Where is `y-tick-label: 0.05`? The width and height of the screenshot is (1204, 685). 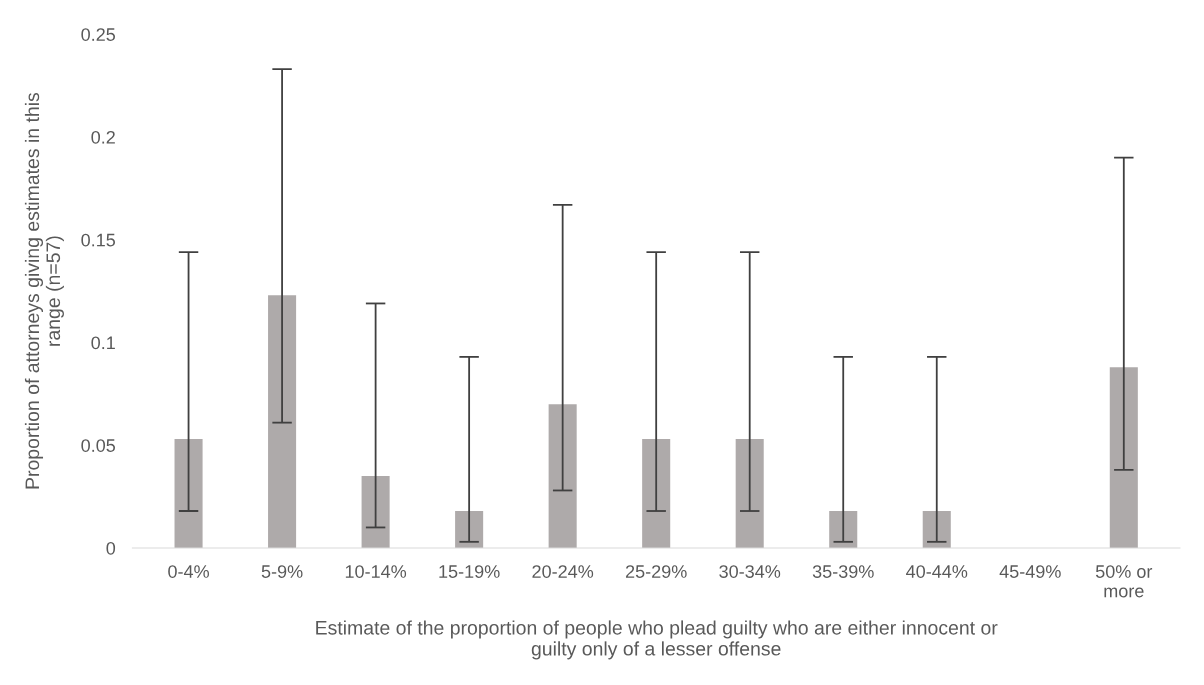
y-tick-label: 0.05 is located at coordinates (98, 445).